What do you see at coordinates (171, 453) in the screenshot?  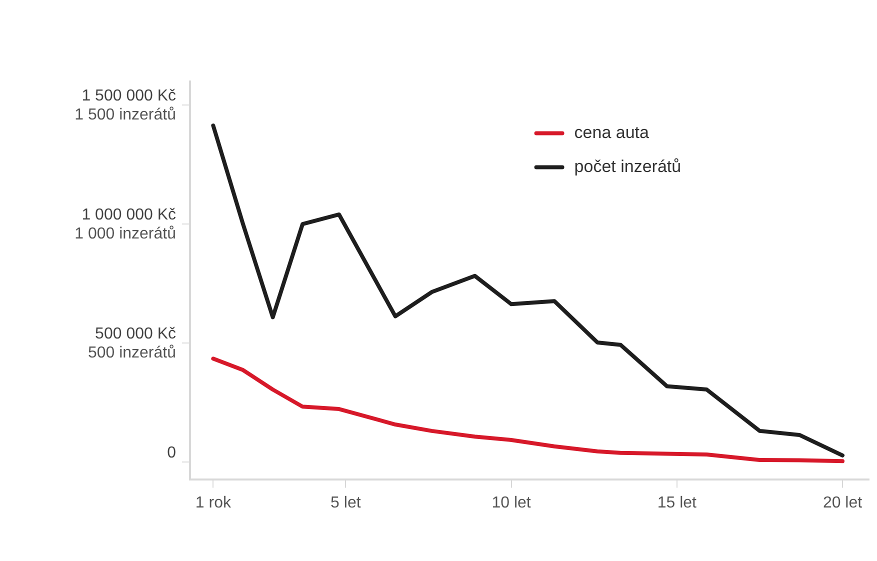 I see `y-tick-label: 0` at bounding box center [171, 453].